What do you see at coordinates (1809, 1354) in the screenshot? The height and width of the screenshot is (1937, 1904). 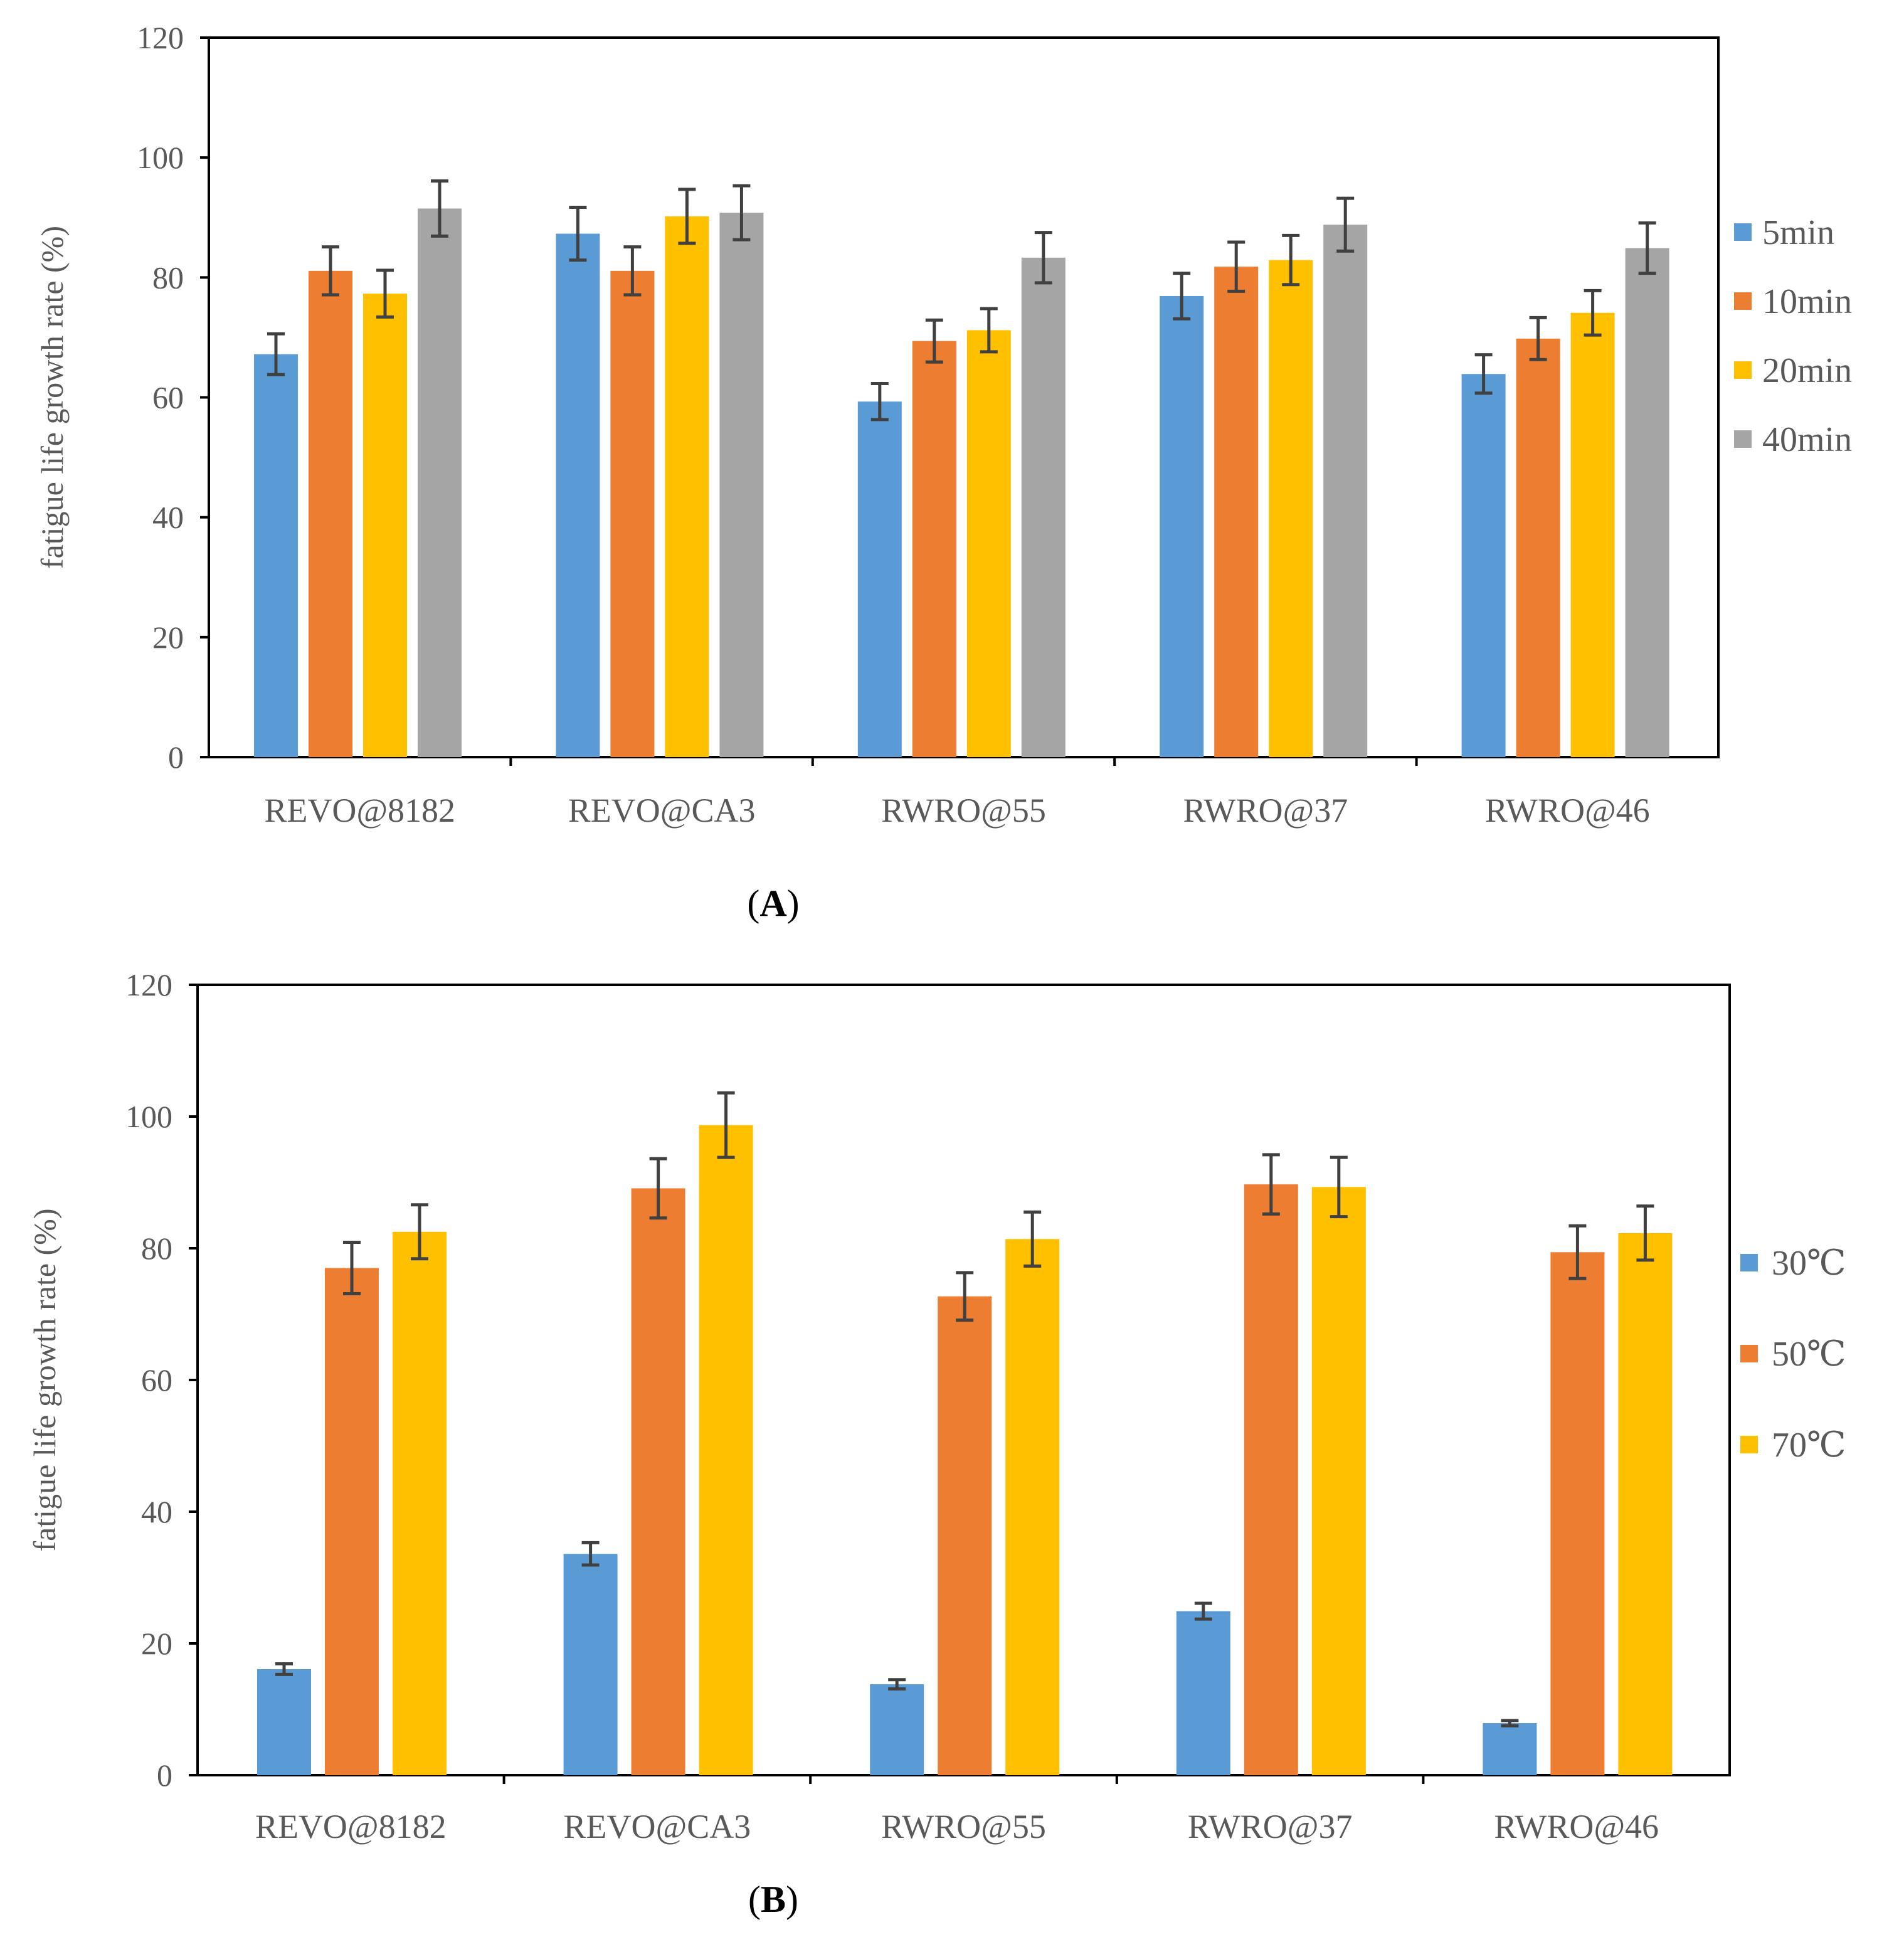 I see `legend-label: 50℃` at bounding box center [1809, 1354].